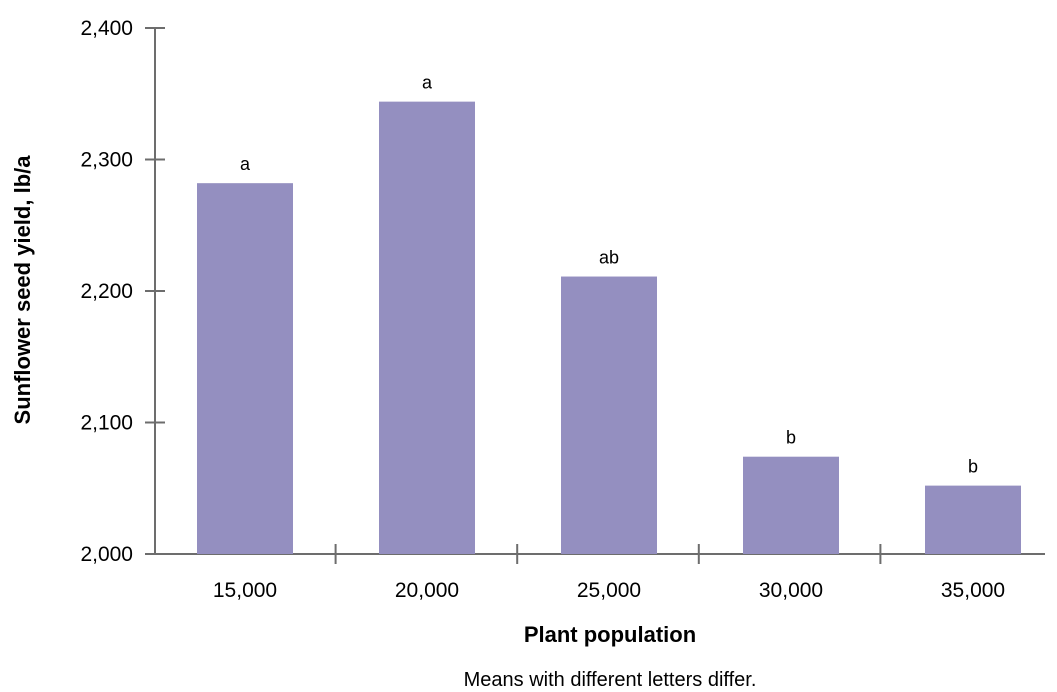  I want to click on x-tick-label: 30,000, so click(791, 590).